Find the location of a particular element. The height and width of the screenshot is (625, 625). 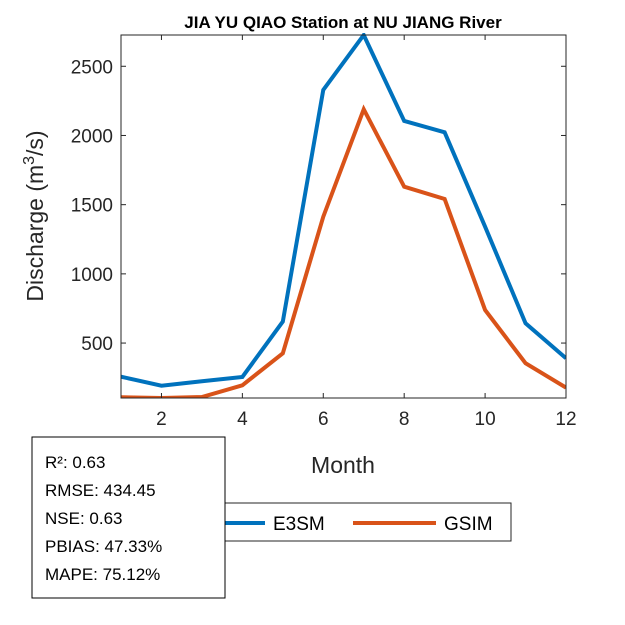

legend: E3SM GSIM is located at coordinates (345, 522).